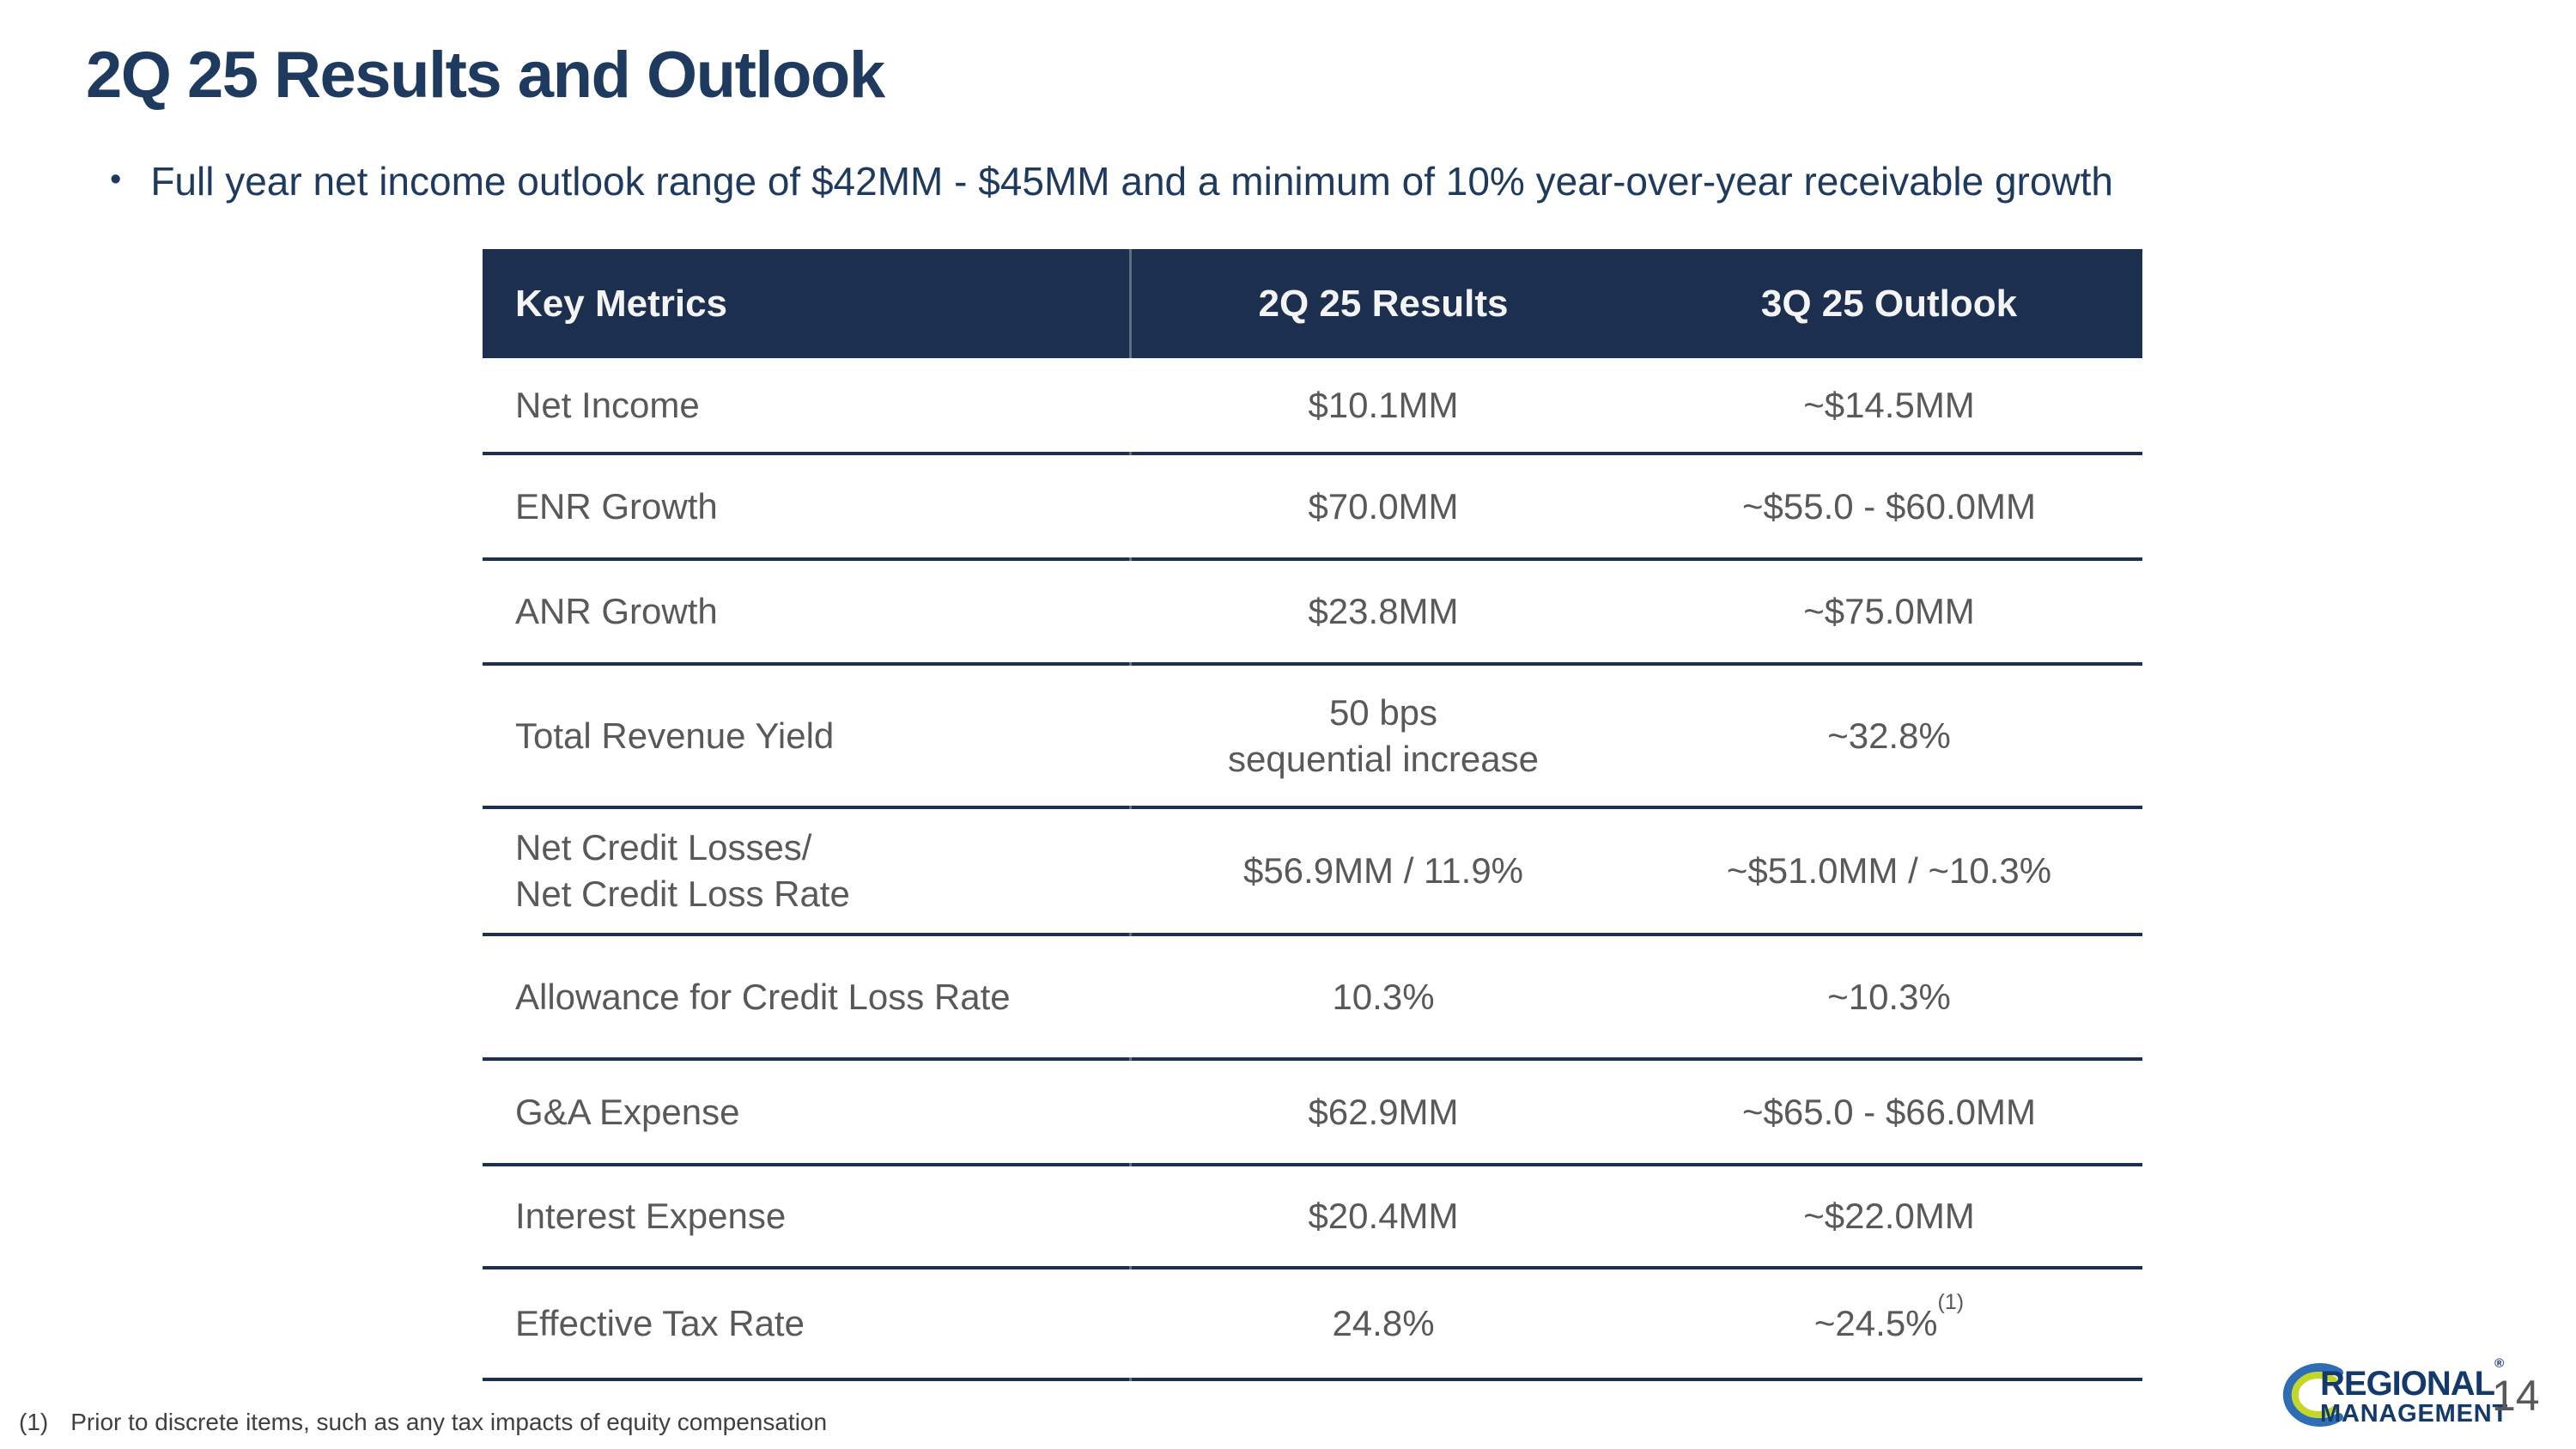  What do you see at coordinates (1889, 1317) in the screenshot?
I see `outlook-cell: ~24.5%(1)` at bounding box center [1889, 1317].